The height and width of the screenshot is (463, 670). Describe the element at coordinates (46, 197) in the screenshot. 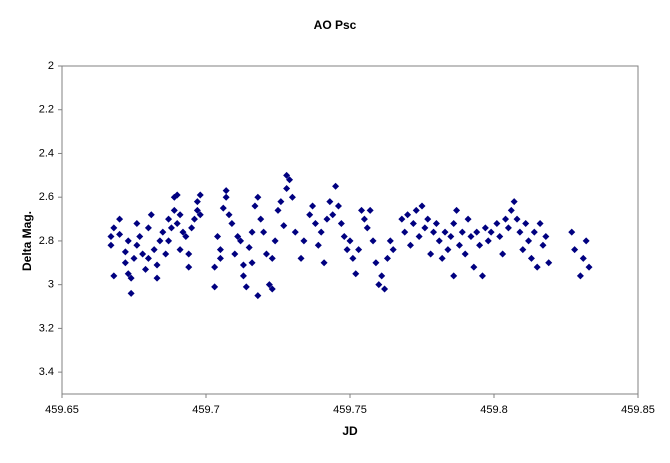

I see `y-tick-label: 2.6` at that location.